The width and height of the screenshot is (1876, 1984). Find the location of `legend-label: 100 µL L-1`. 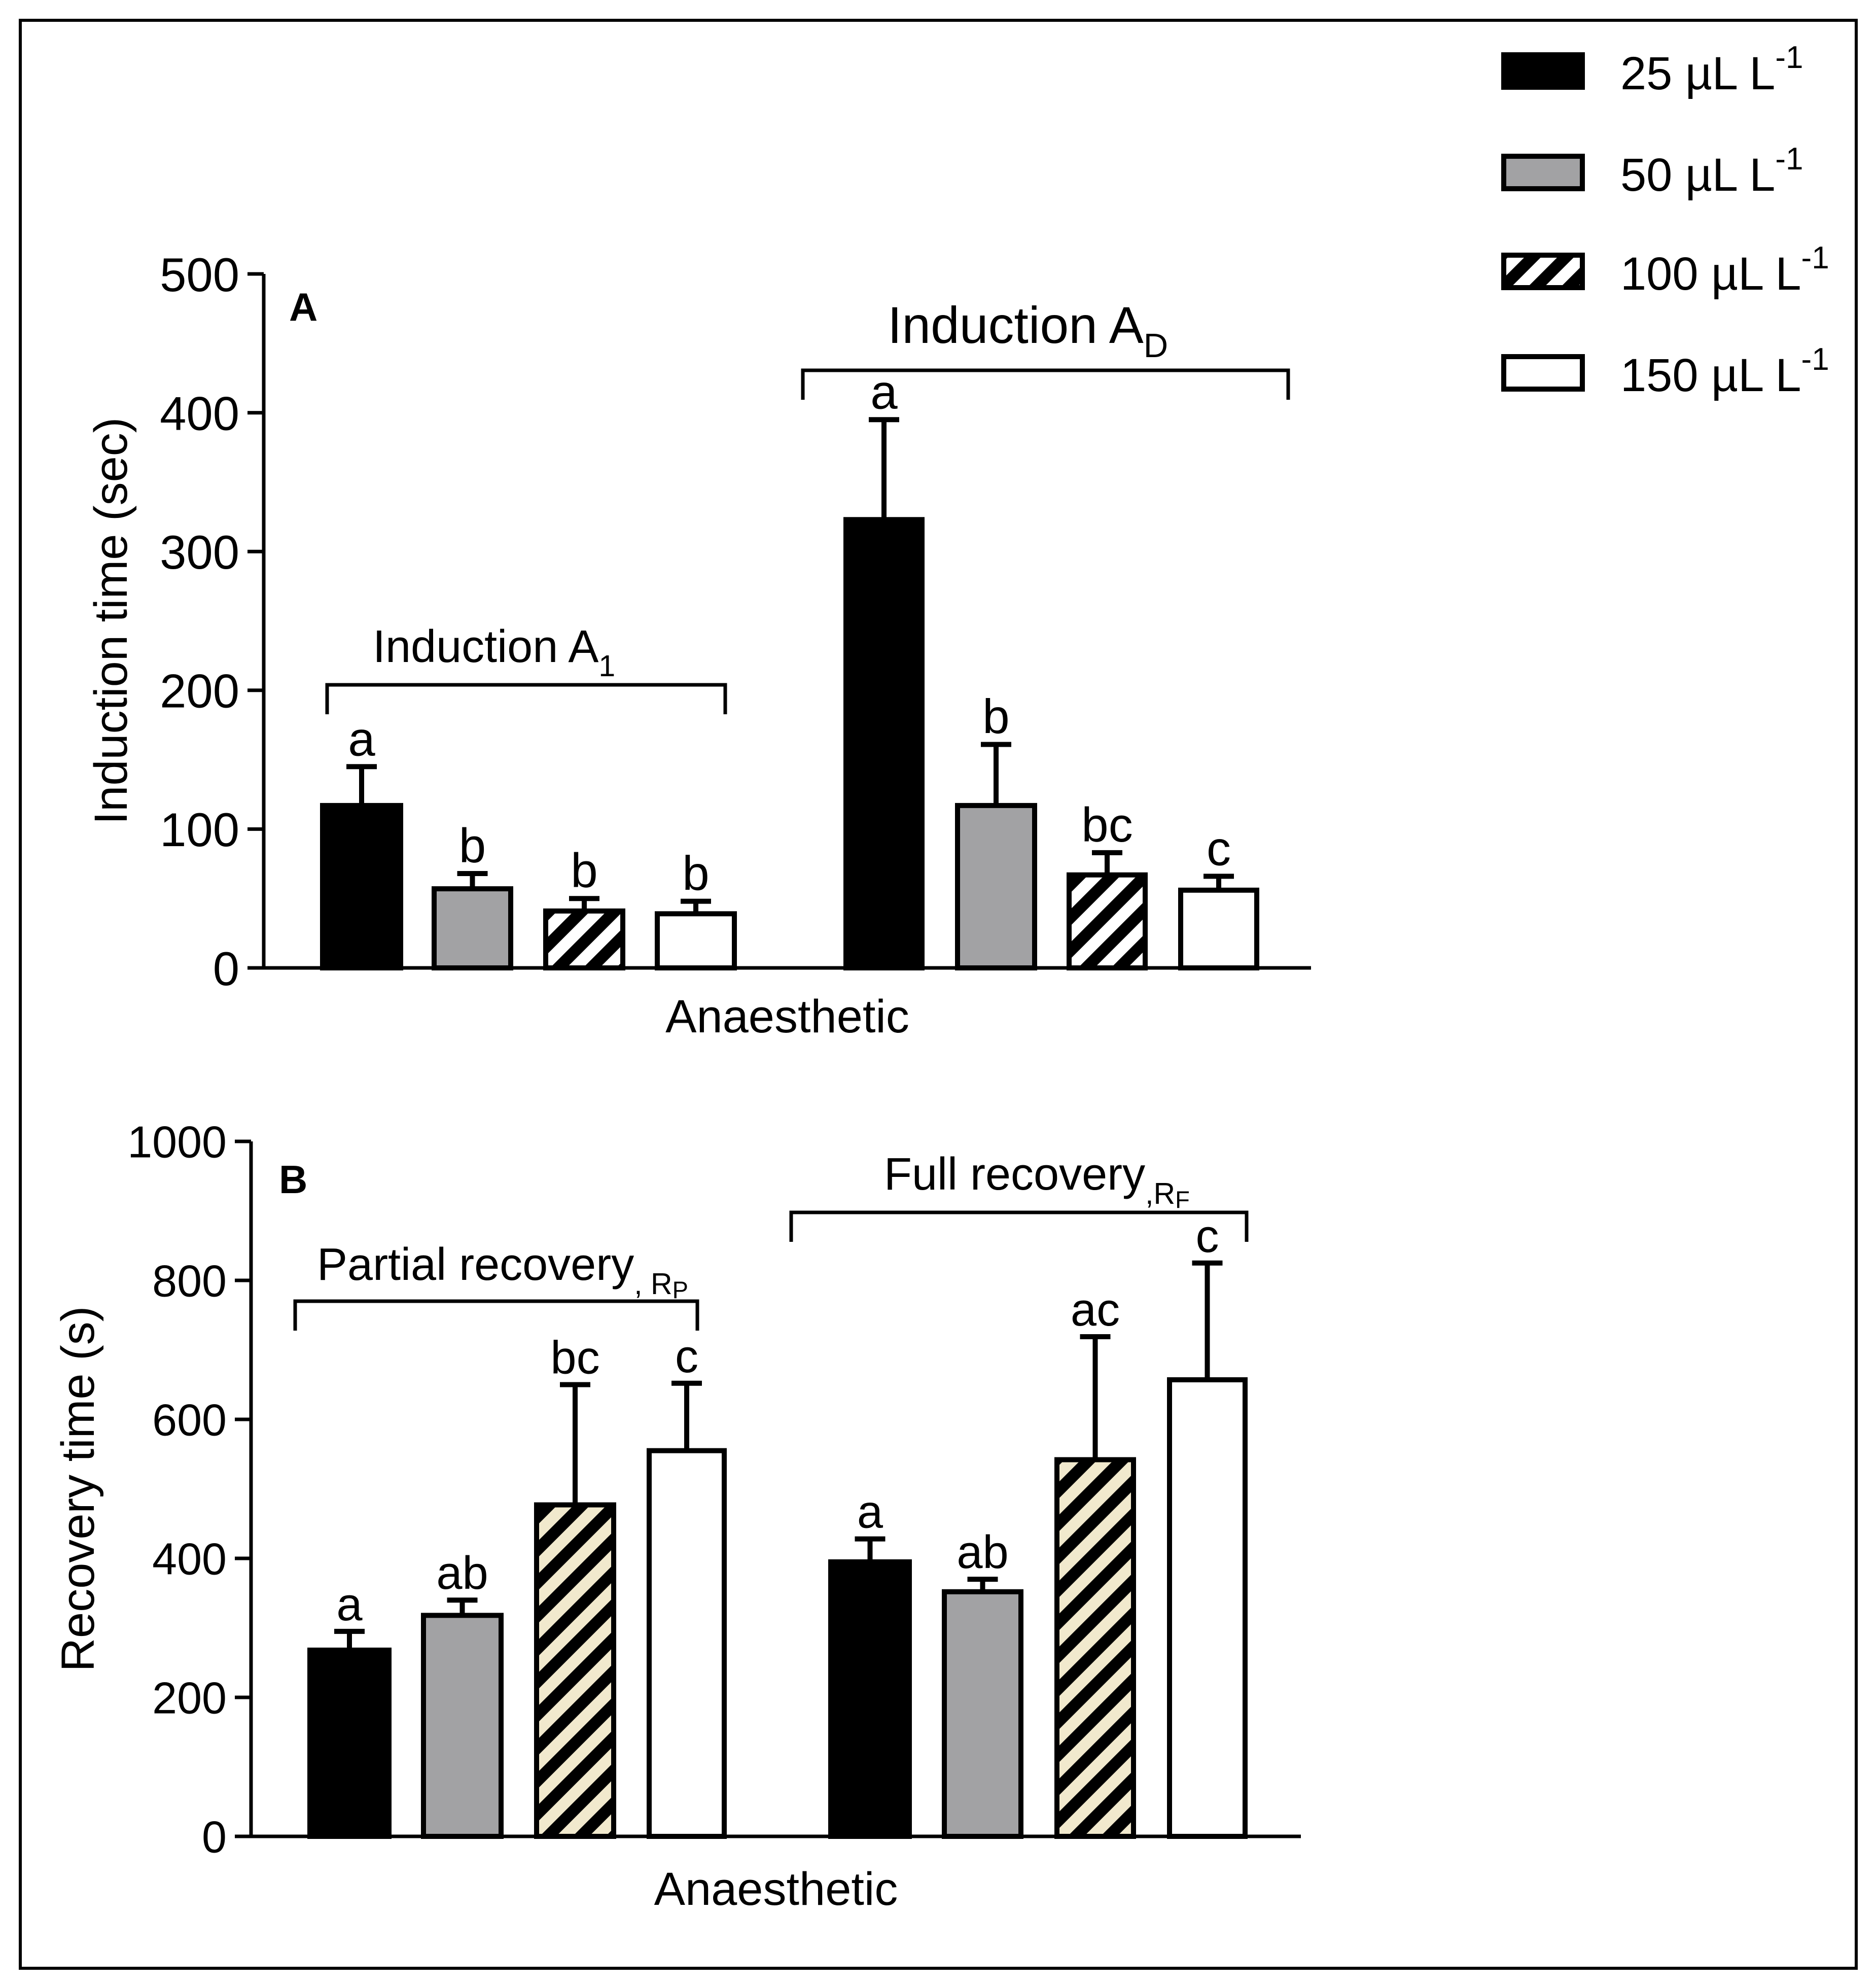

legend-label: 100 µL L-1 is located at coordinates (1725, 270).